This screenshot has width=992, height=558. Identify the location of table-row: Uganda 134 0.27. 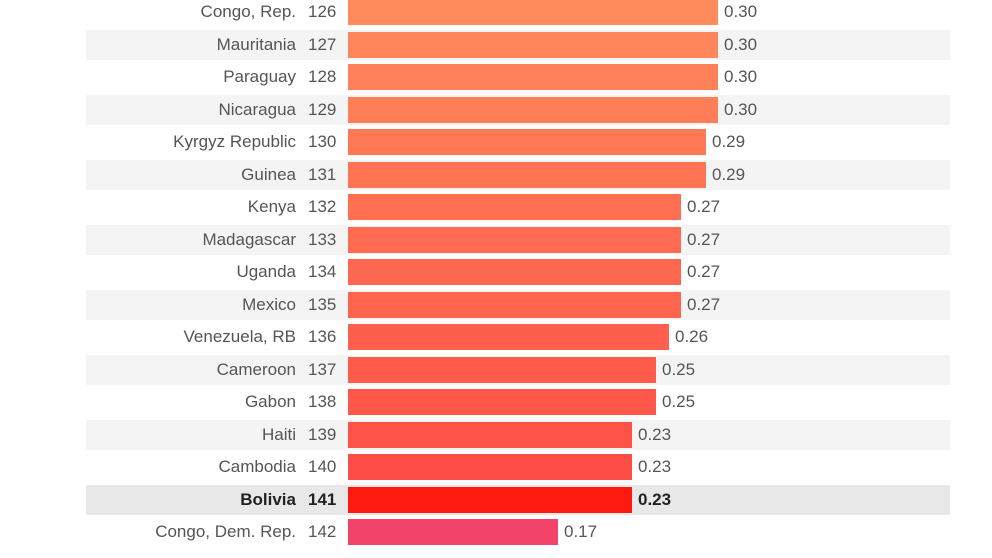
(518, 272).